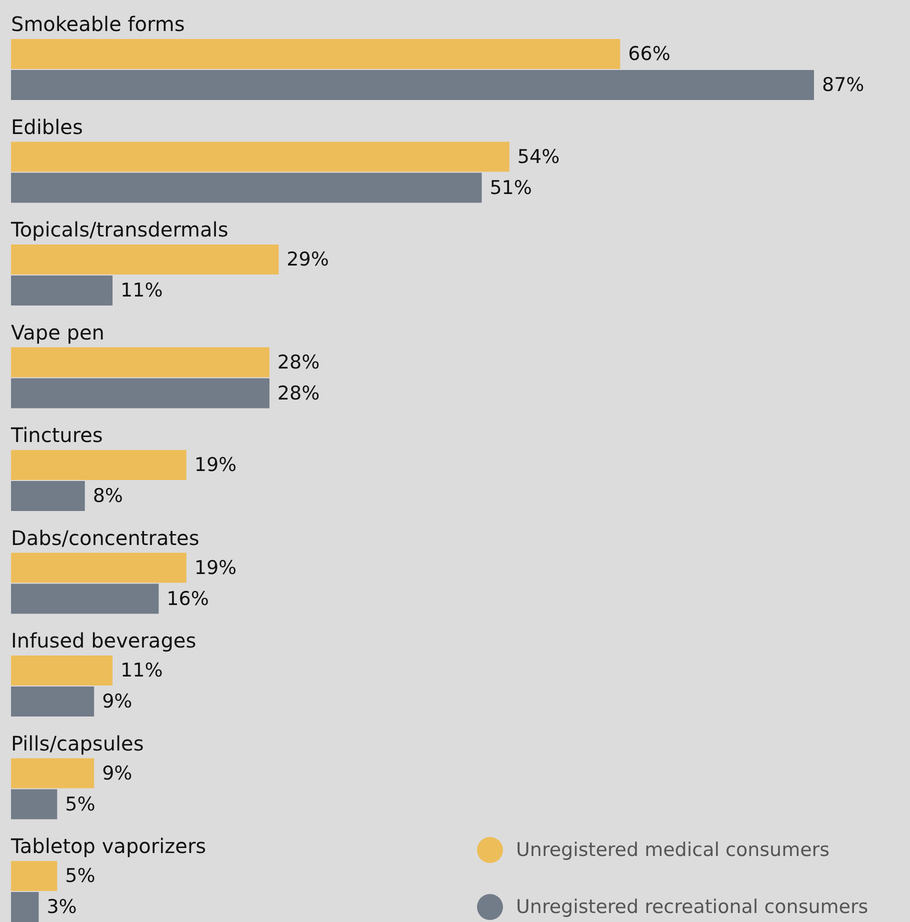 The width and height of the screenshot is (910, 922). I want to click on data-label: 3%, so click(61, 907).